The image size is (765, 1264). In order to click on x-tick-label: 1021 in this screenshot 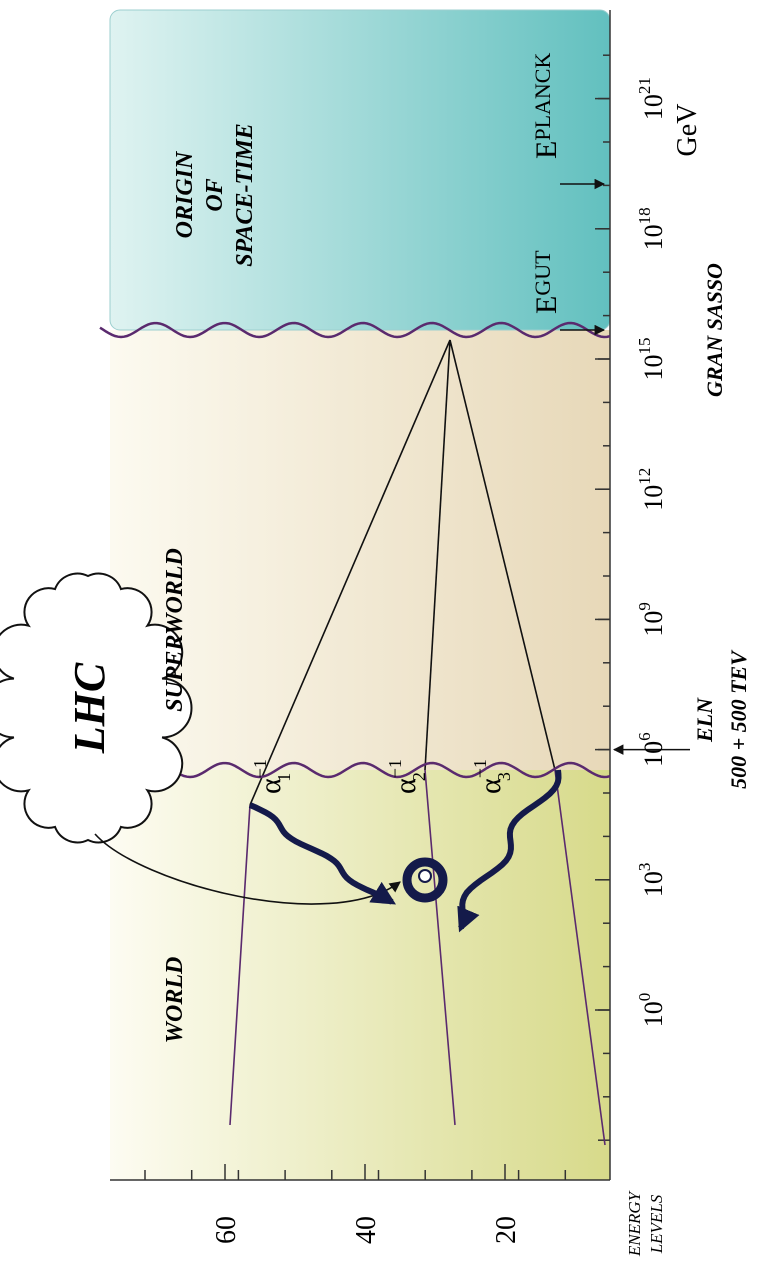, I will do `click(651, 98)`.